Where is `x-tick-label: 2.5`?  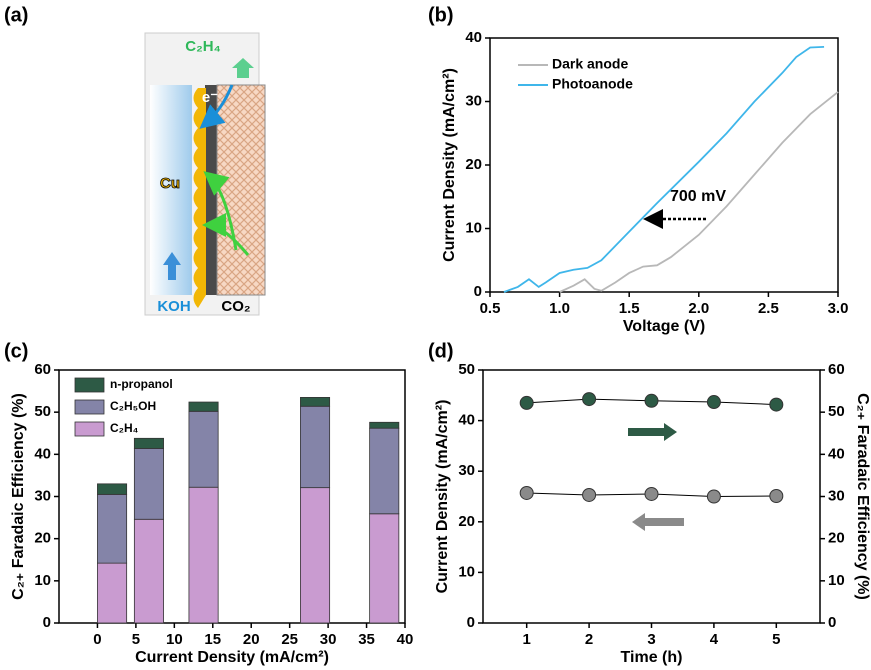 x-tick-label: 2.5 is located at coordinates (768, 308).